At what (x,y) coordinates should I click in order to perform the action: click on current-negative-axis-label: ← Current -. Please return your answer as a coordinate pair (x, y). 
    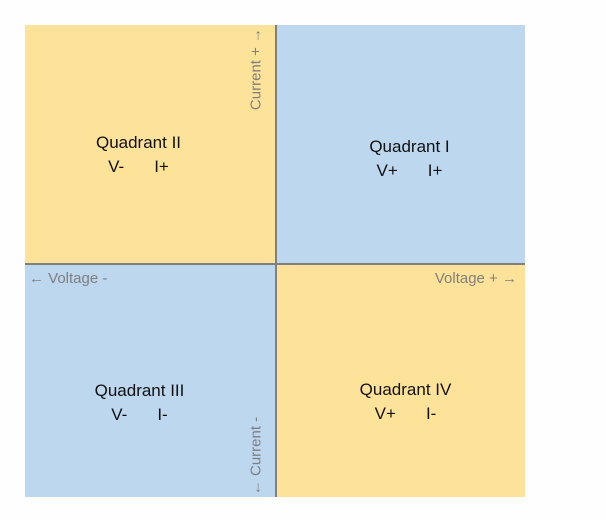
    Looking at the image, I should click on (256, 456).